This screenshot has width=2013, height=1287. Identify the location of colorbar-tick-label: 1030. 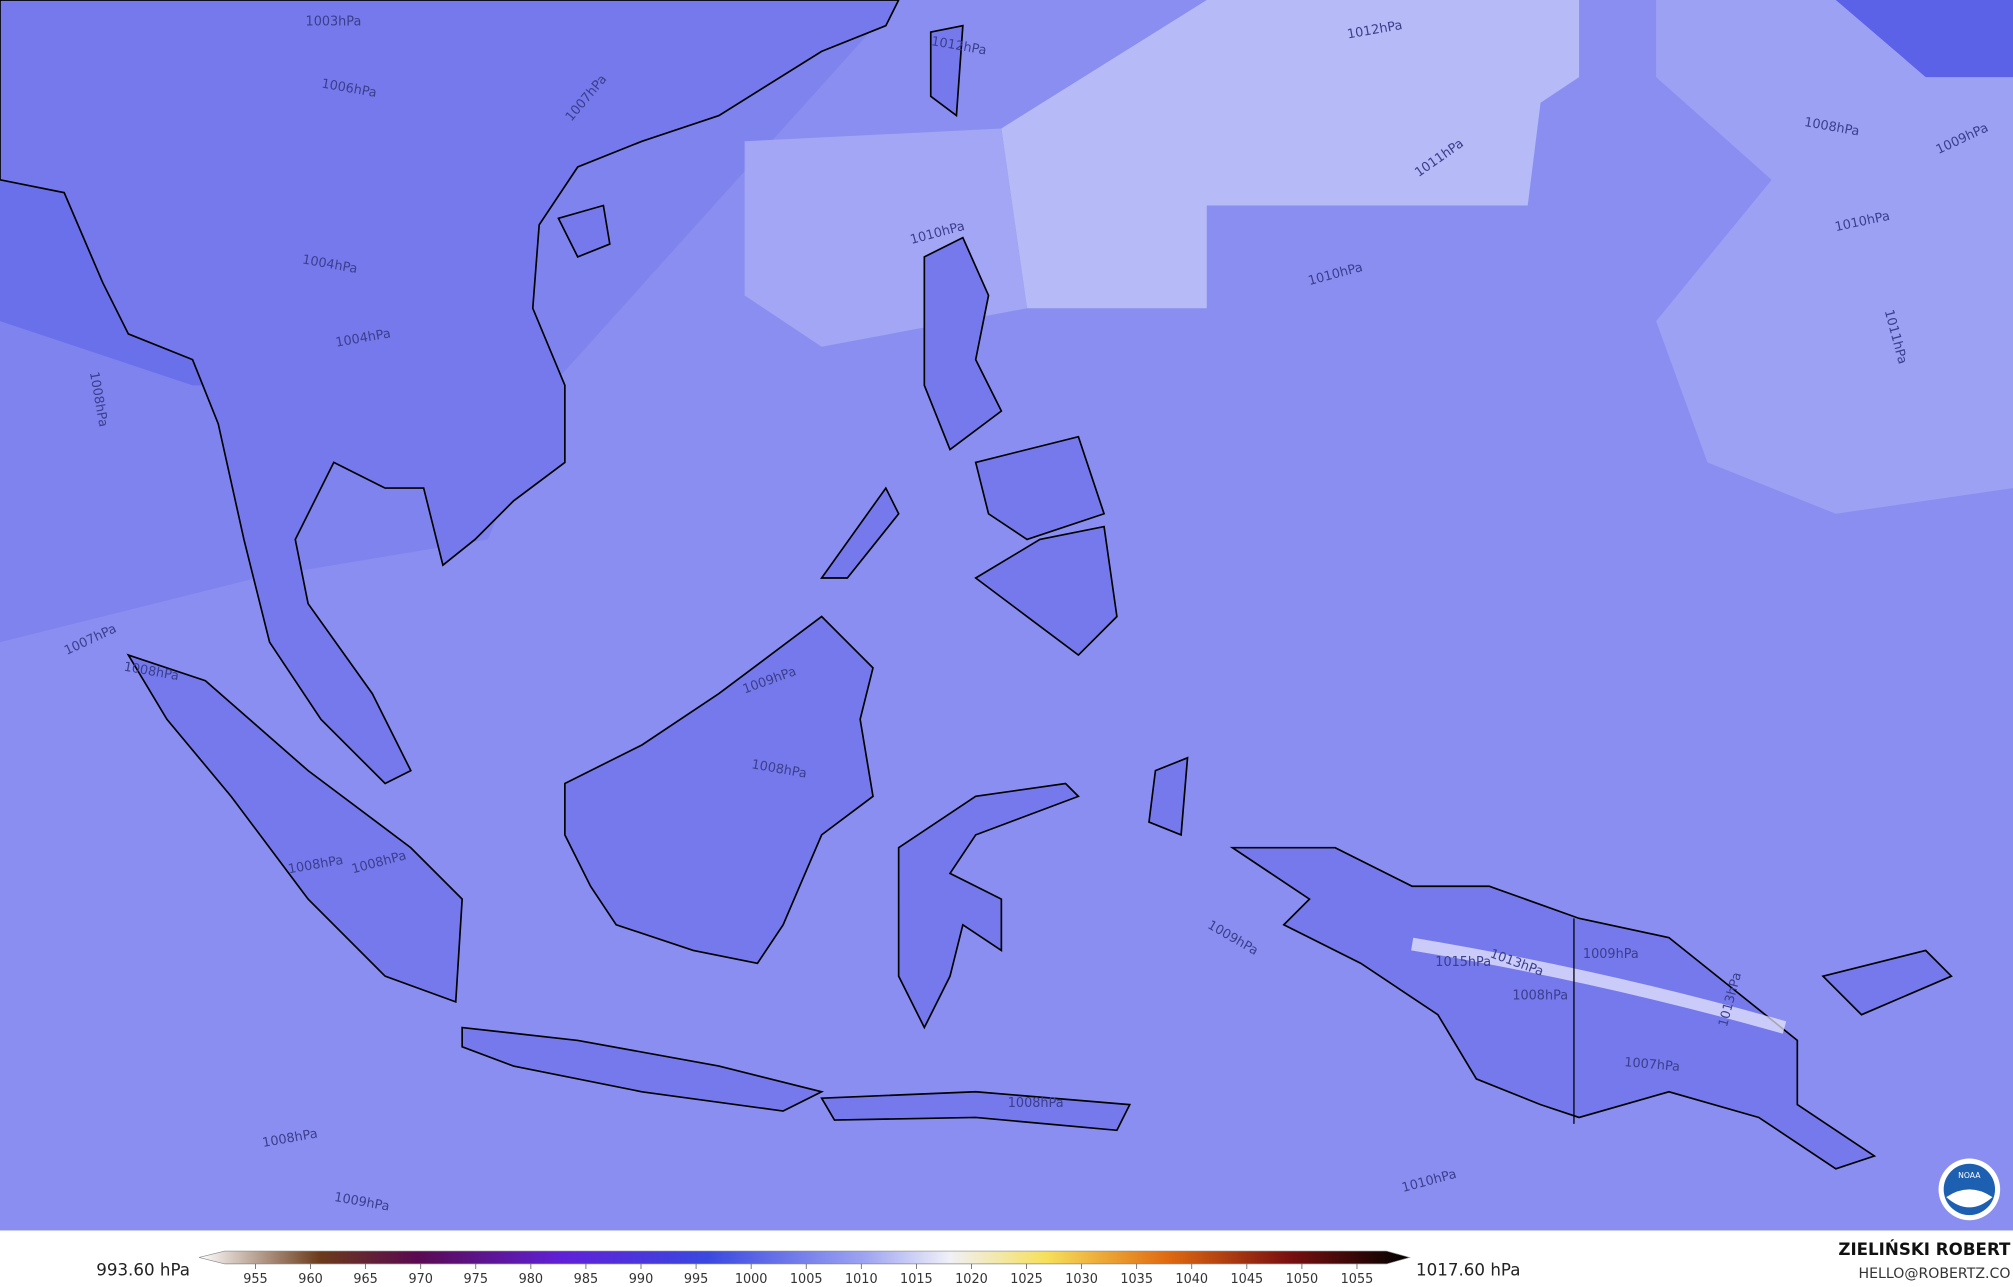
(1081, 1279).